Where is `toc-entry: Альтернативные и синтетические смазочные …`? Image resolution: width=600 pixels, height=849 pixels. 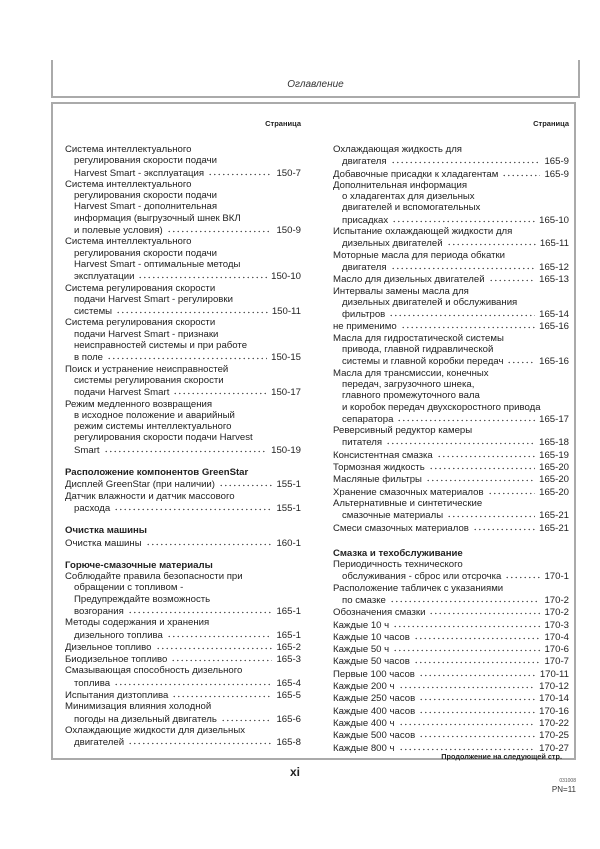 toc-entry: Альтернативные и синтетические смазочные … is located at coordinates (451, 510).